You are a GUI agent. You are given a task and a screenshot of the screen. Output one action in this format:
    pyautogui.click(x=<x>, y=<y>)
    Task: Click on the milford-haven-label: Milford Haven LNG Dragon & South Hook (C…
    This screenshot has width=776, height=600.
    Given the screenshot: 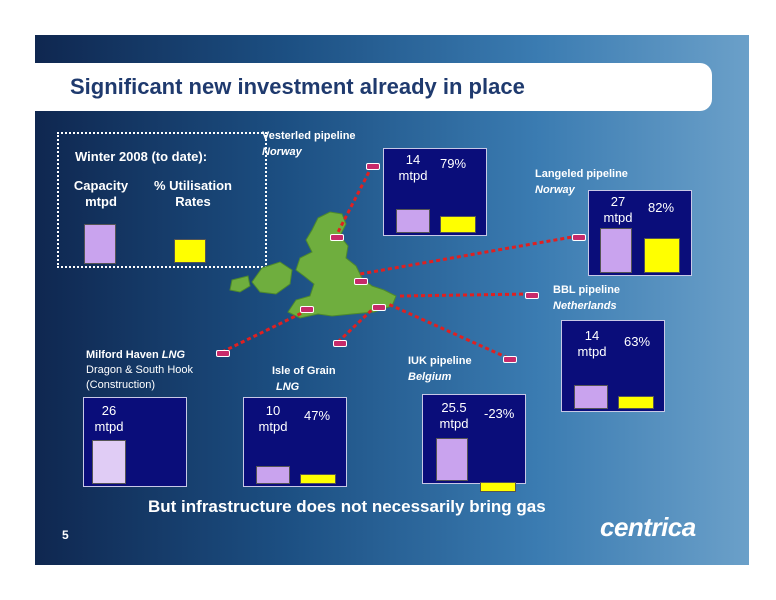 What is the action you would take?
    pyautogui.click(x=140, y=370)
    